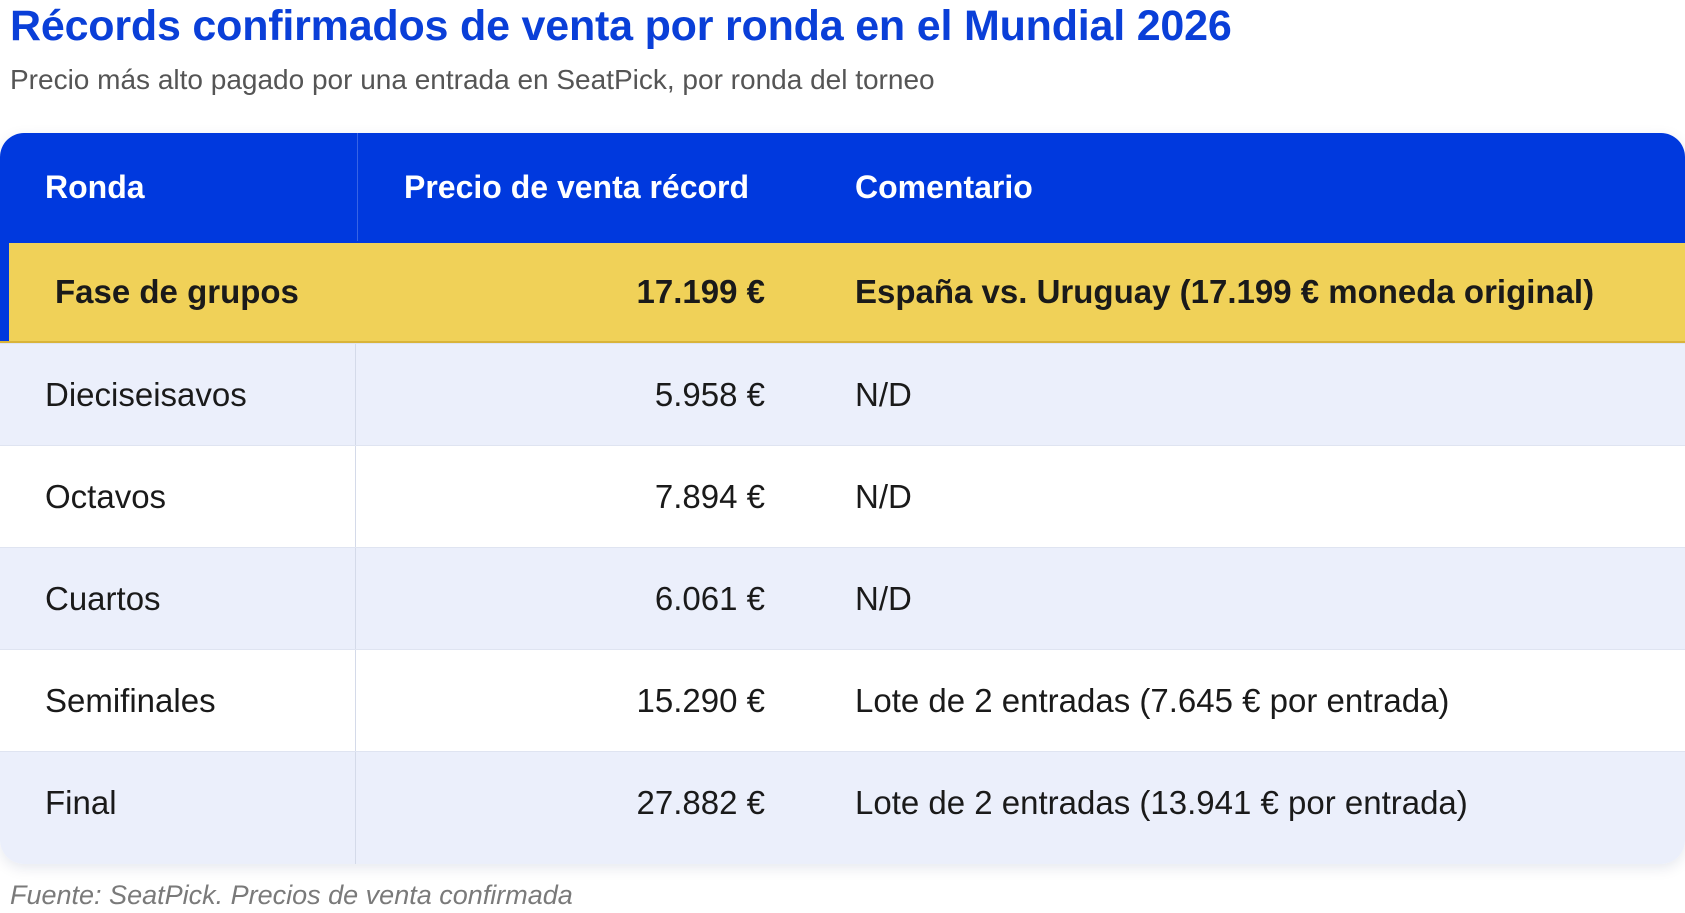 The image size is (1685, 913). What do you see at coordinates (944, 187) in the screenshot?
I see `header-comentario: Comentario` at bounding box center [944, 187].